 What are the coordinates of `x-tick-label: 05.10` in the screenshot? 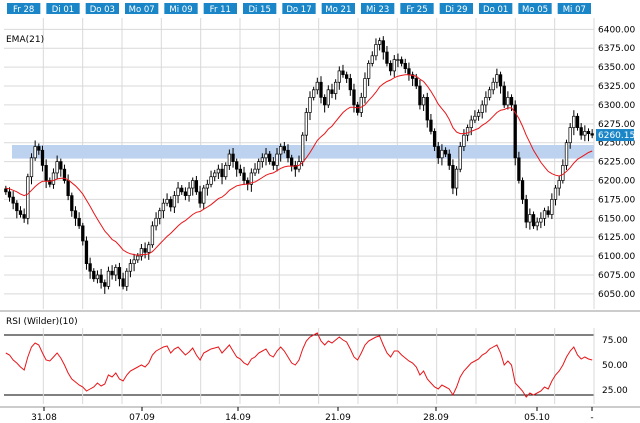 It's located at (537, 418).